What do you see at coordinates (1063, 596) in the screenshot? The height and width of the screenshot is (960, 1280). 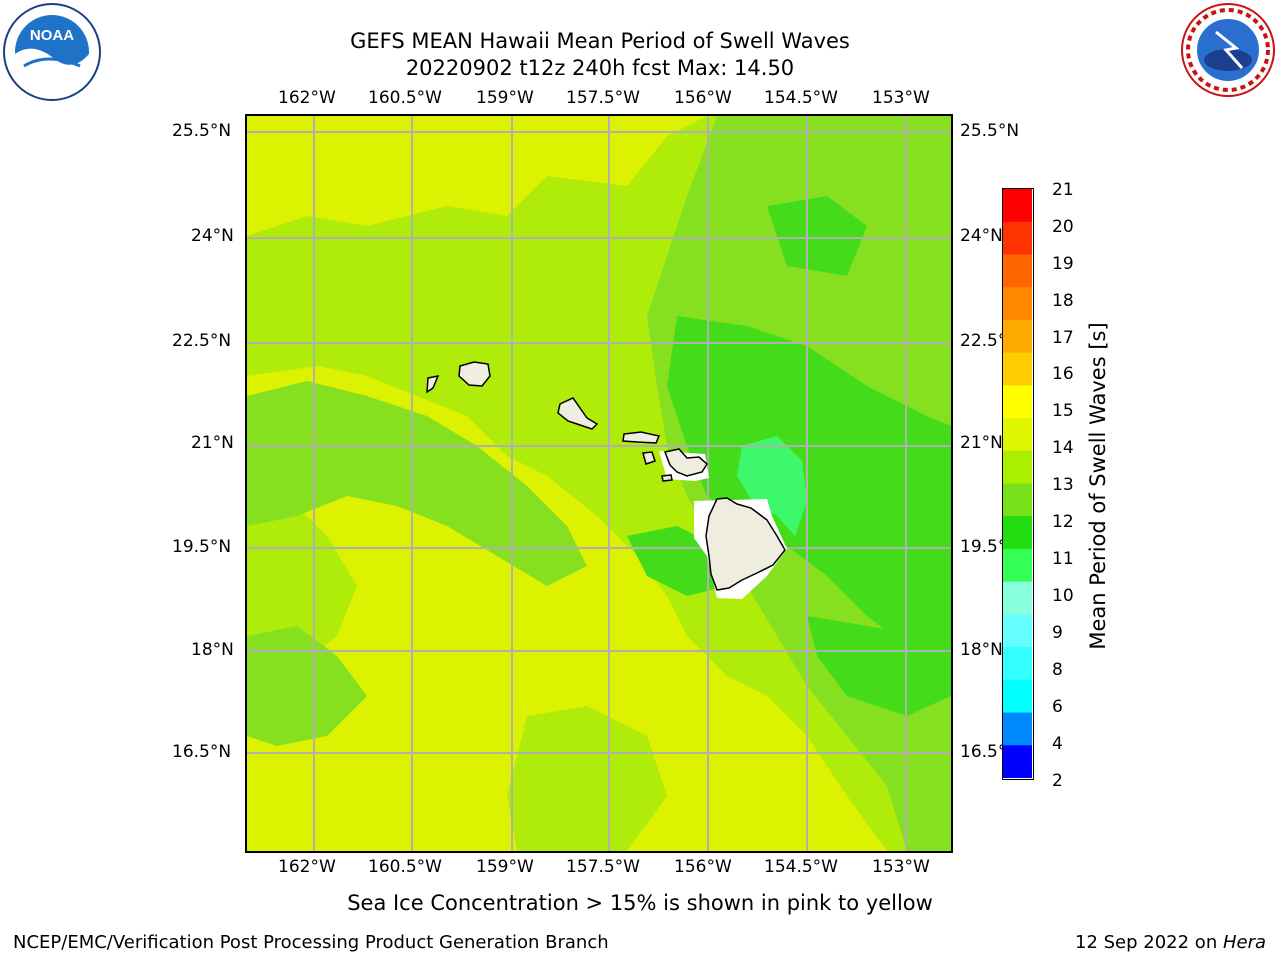 I see `colorbar-tick: 10` at bounding box center [1063, 596].